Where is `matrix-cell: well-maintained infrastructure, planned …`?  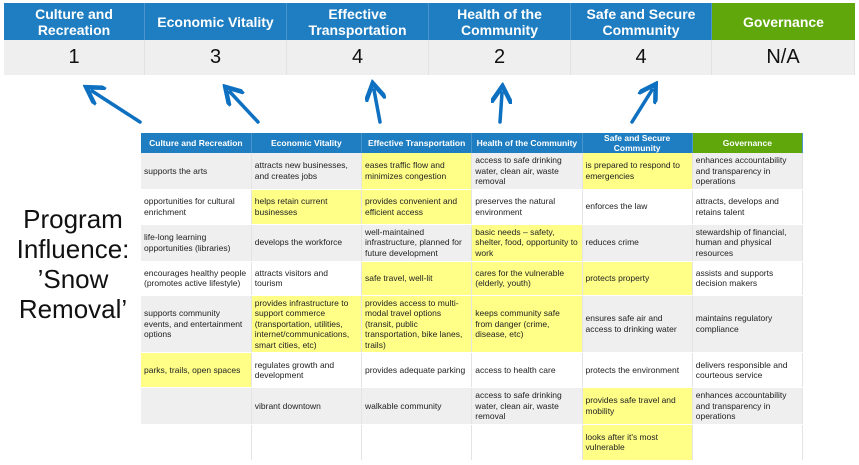
matrix-cell: well-maintained infrastructure, planned … is located at coordinates (417, 243).